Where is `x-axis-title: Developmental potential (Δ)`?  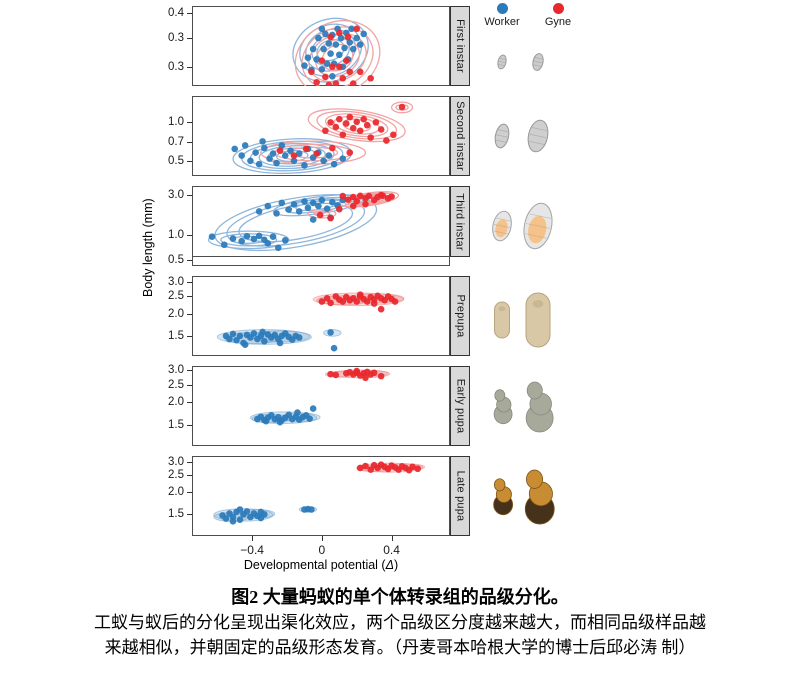
x-axis-title: Developmental potential (Δ) is located at coordinates (321, 565).